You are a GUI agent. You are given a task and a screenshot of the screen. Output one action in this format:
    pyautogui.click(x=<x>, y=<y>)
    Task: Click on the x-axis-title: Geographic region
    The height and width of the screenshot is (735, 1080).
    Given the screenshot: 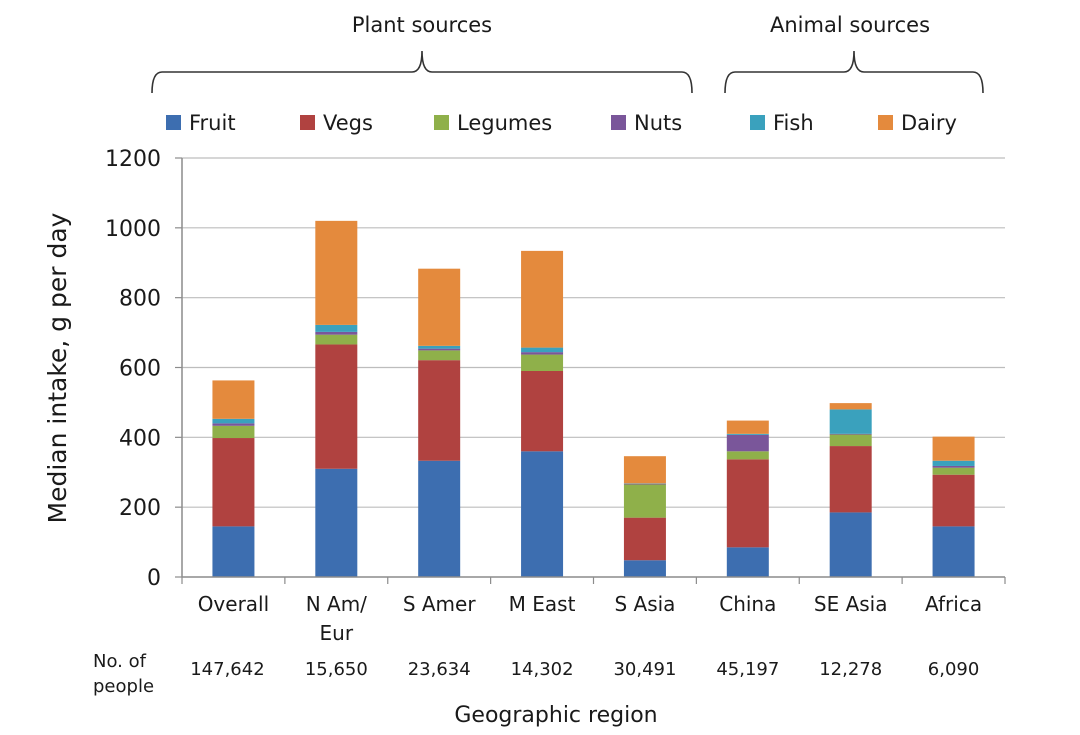 What is the action you would take?
    pyautogui.click(x=555, y=715)
    